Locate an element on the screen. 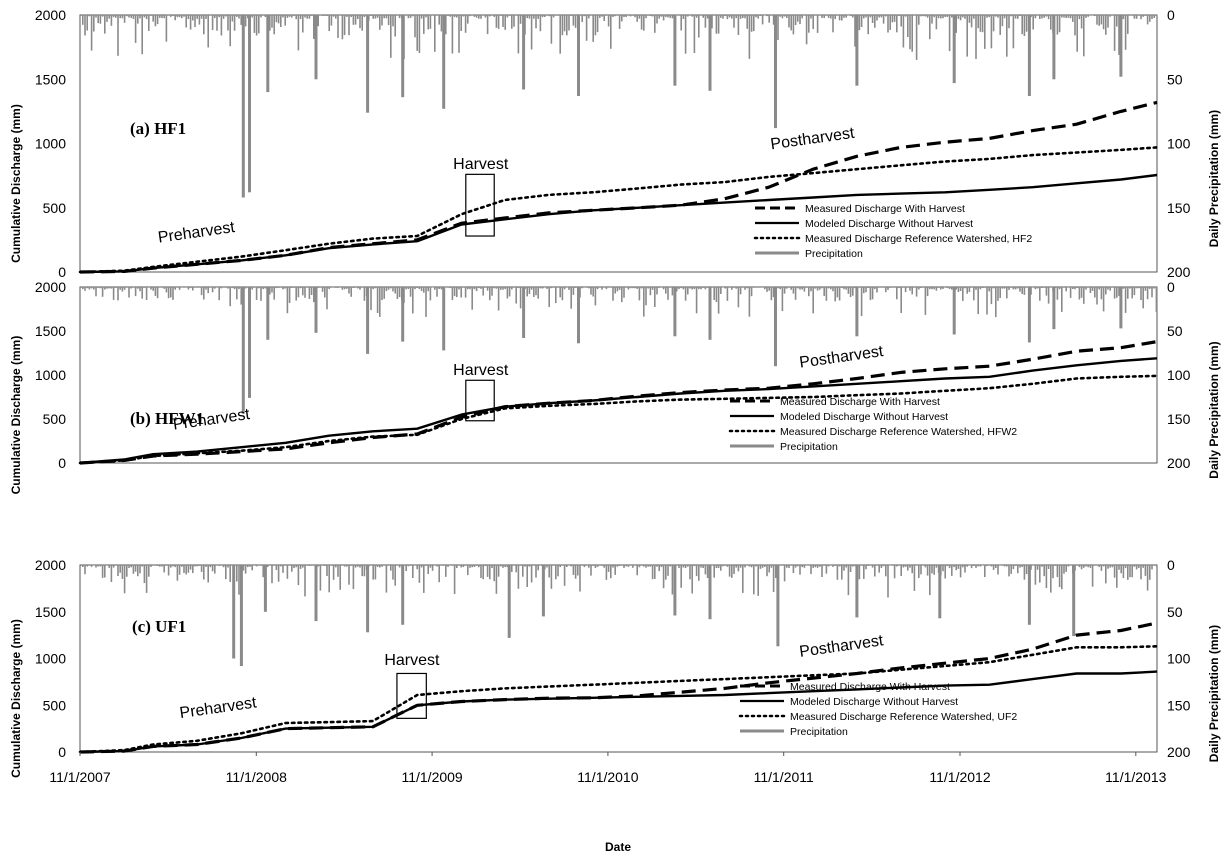  x-tick-label: 11/1/2007 is located at coordinates (79, 777).